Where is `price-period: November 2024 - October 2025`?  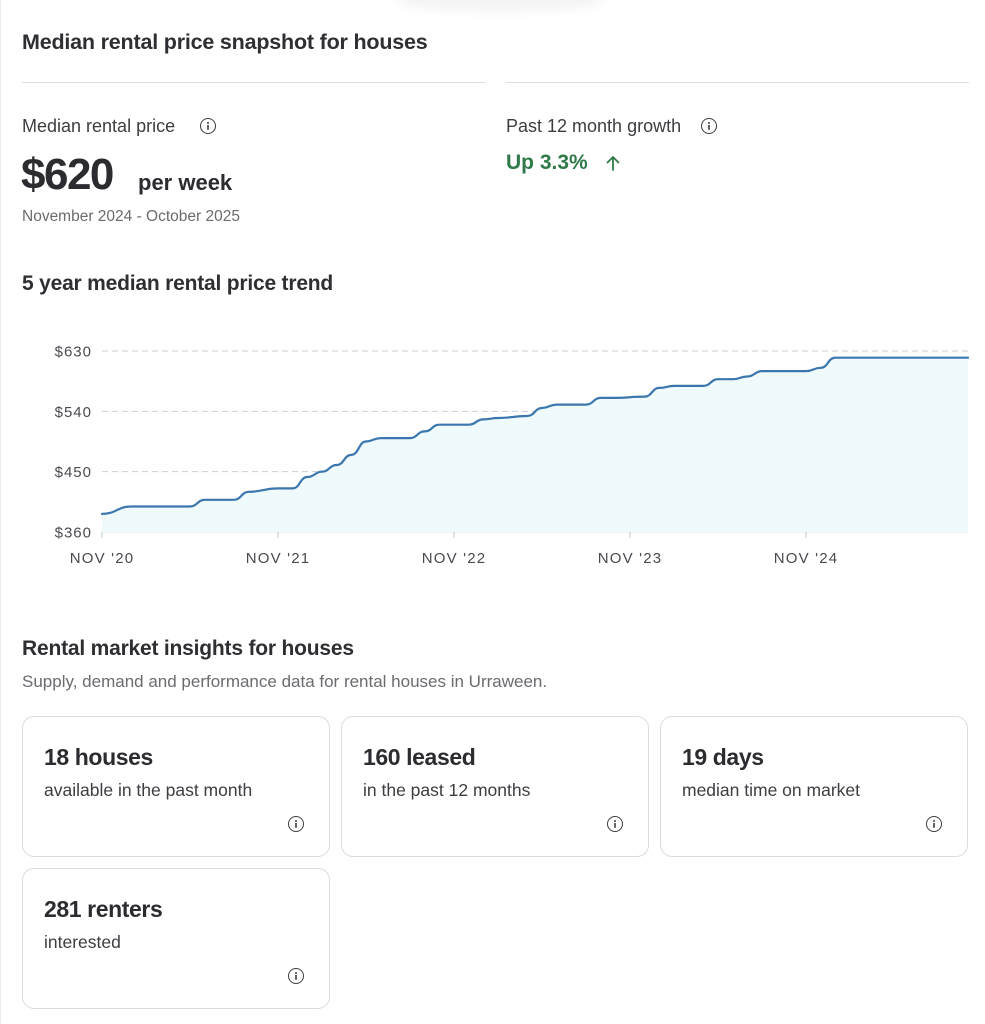
price-period: November 2024 - October 2025 is located at coordinates (131, 216).